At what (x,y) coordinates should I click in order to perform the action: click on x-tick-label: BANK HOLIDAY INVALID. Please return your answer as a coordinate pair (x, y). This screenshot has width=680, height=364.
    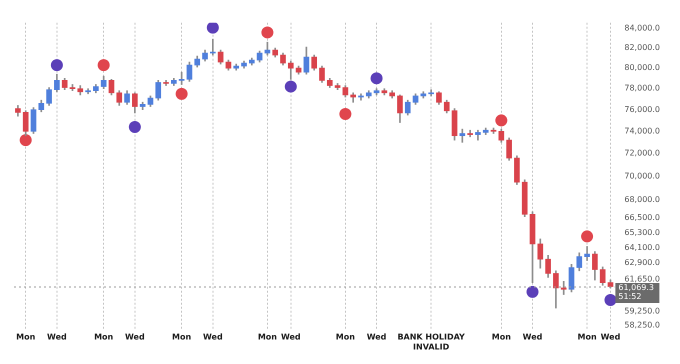
    Looking at the image, I should click on (431, 342).